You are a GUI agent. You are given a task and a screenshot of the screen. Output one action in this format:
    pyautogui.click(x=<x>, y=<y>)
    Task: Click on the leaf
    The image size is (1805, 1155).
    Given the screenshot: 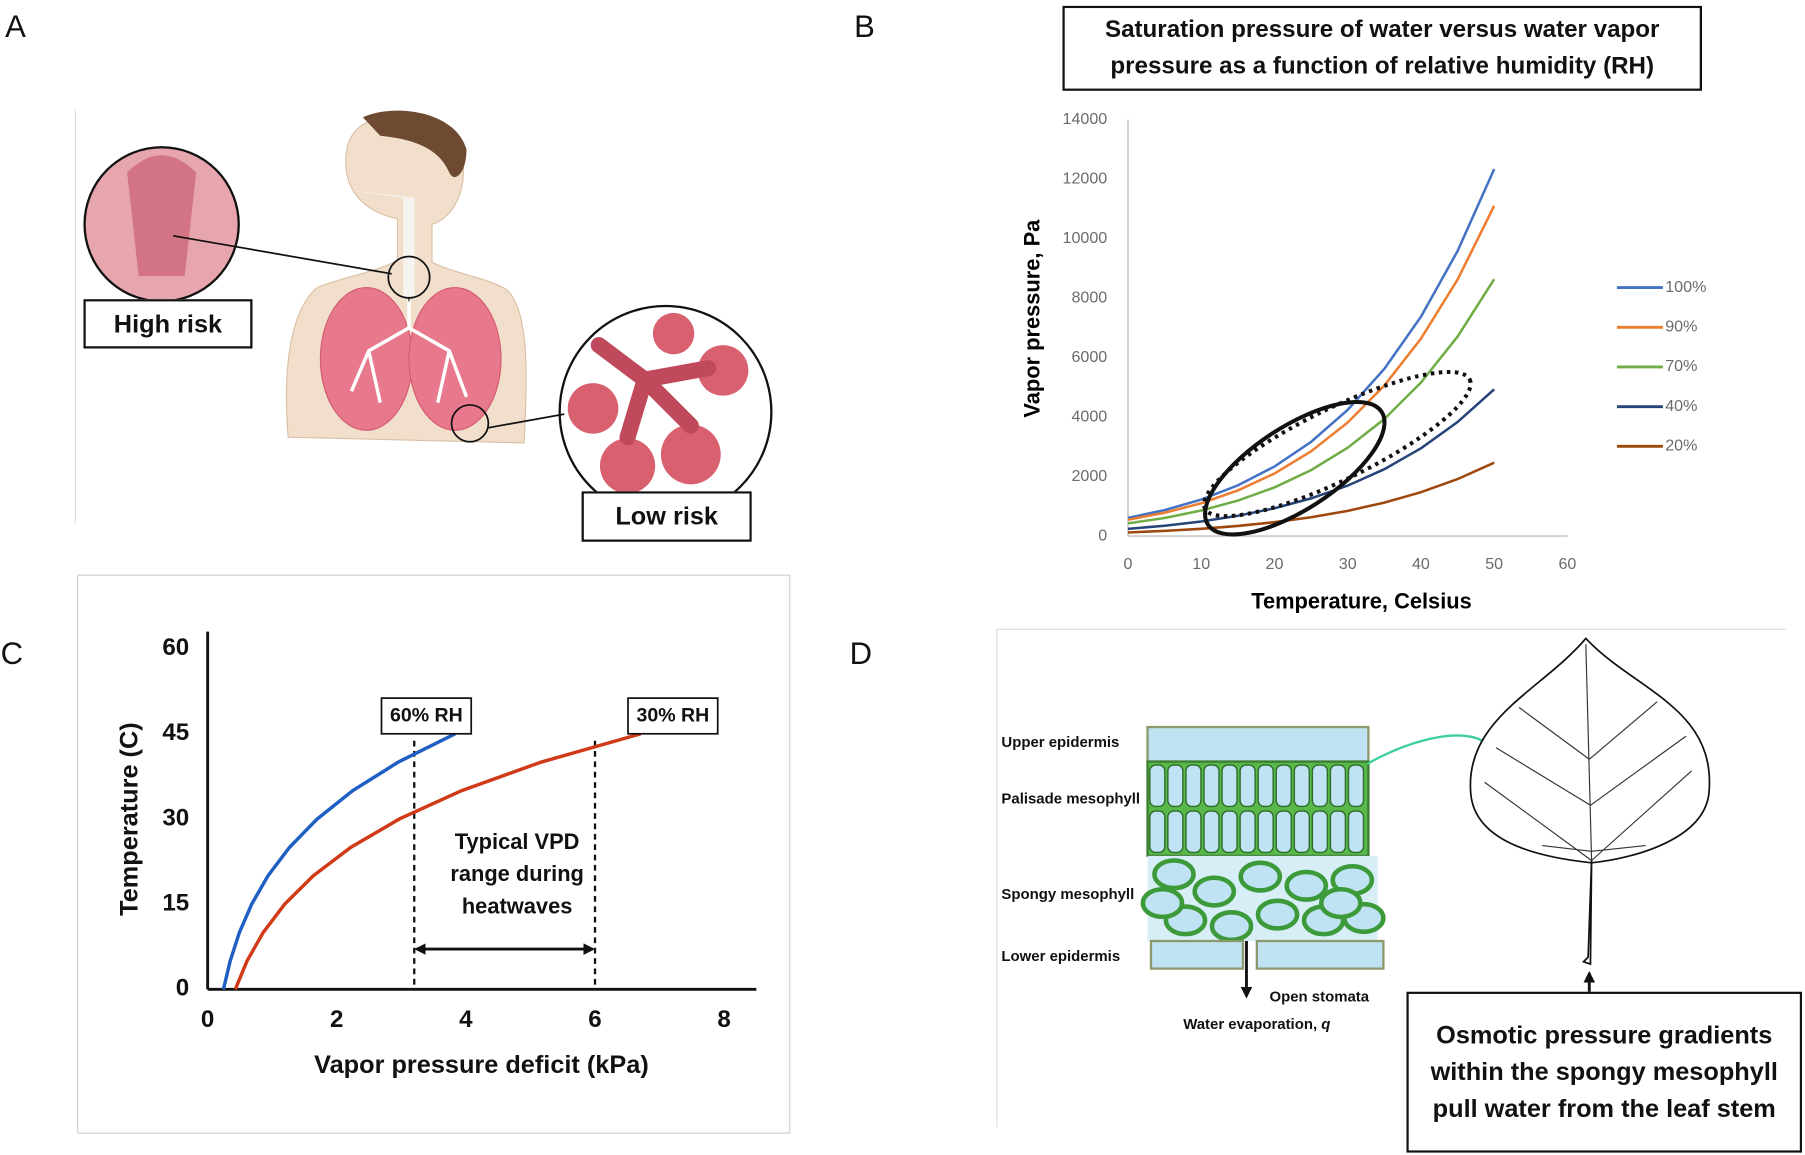 What is the action you would take?
    pyautogui.click(x=1590, y=750)
    